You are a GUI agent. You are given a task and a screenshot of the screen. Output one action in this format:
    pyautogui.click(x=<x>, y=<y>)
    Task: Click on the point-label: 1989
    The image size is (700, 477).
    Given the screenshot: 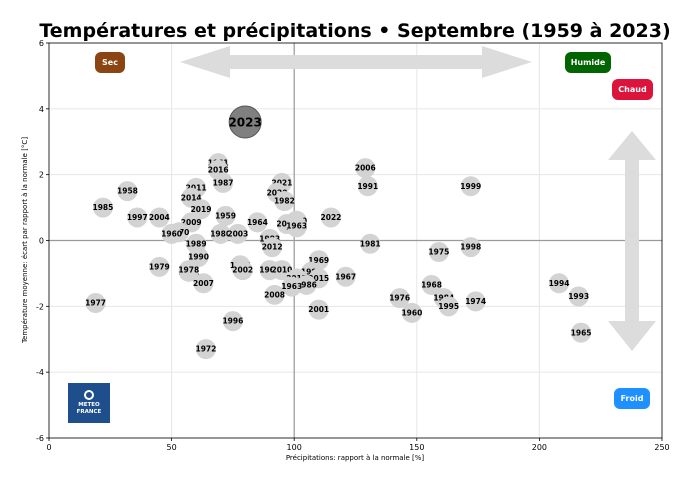 What is the action you would take?
    pyautogui.click(x=196, y=243)
    